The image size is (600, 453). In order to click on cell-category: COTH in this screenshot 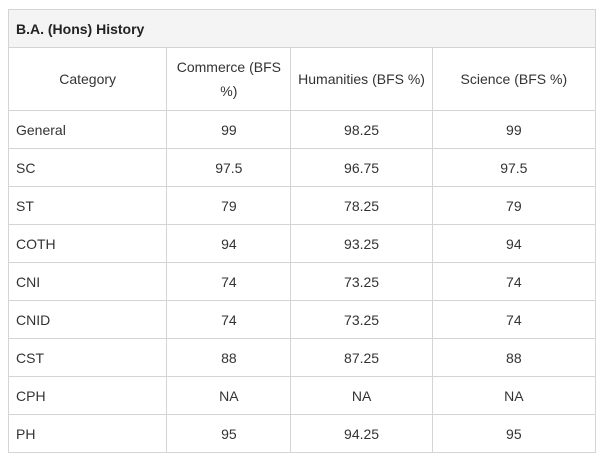, I will do `click(87, 243)`.